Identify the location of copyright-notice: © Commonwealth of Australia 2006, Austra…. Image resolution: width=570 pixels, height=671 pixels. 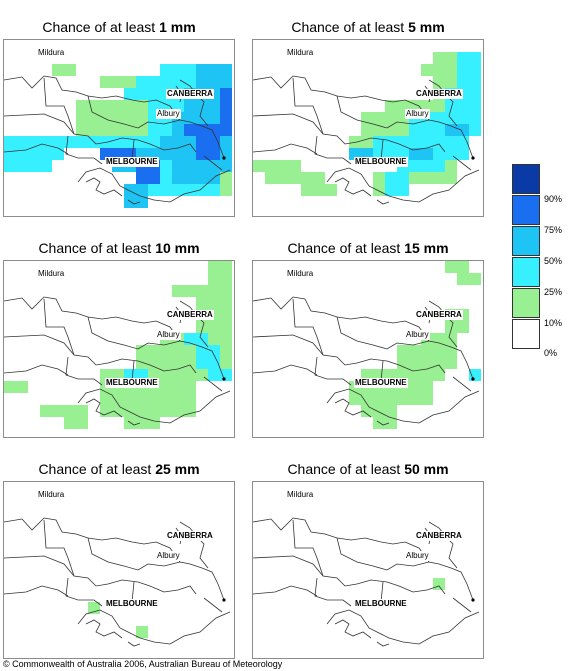
(143, 664).